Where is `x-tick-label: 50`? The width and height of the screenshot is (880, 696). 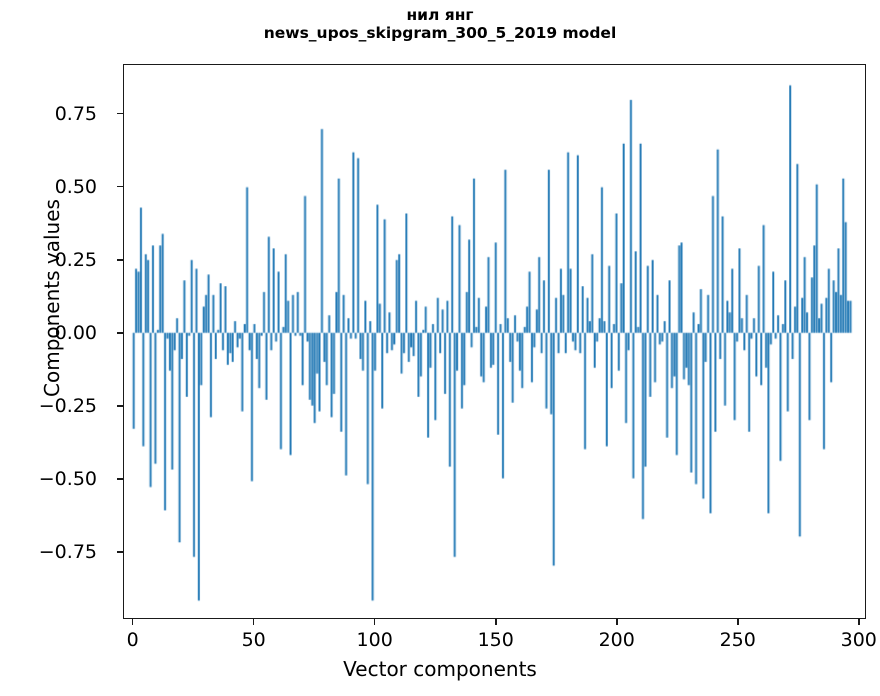 x-tick-label: 50 is located at coordinates (253, 640).